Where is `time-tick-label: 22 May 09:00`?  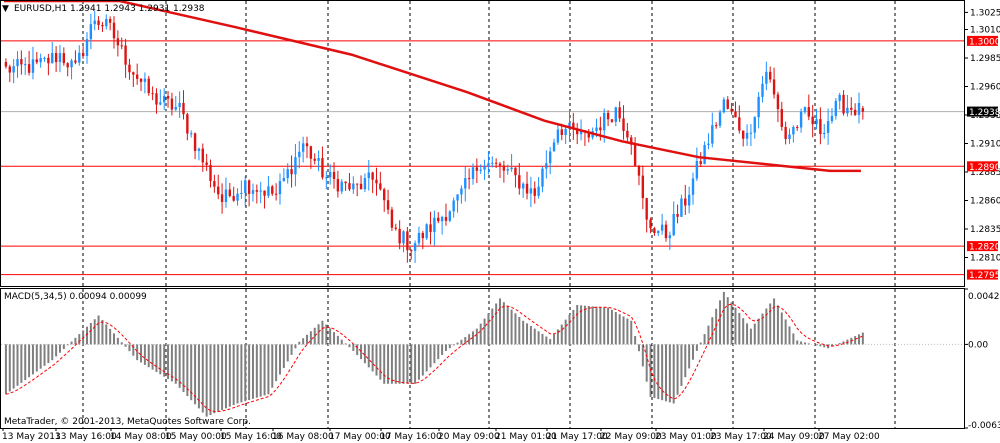
time-tick-label: 22 May 09:00 is located at coordinates (631, 437).